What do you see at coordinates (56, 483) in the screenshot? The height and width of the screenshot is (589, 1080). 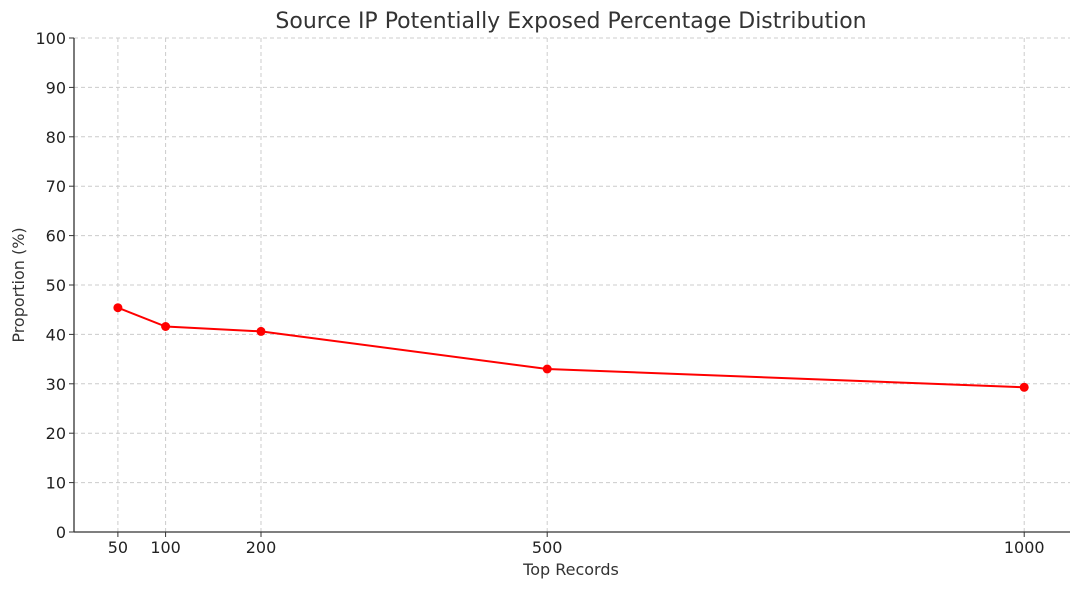 I see `y-tick-label: 10` at bounding box center [56, 483].